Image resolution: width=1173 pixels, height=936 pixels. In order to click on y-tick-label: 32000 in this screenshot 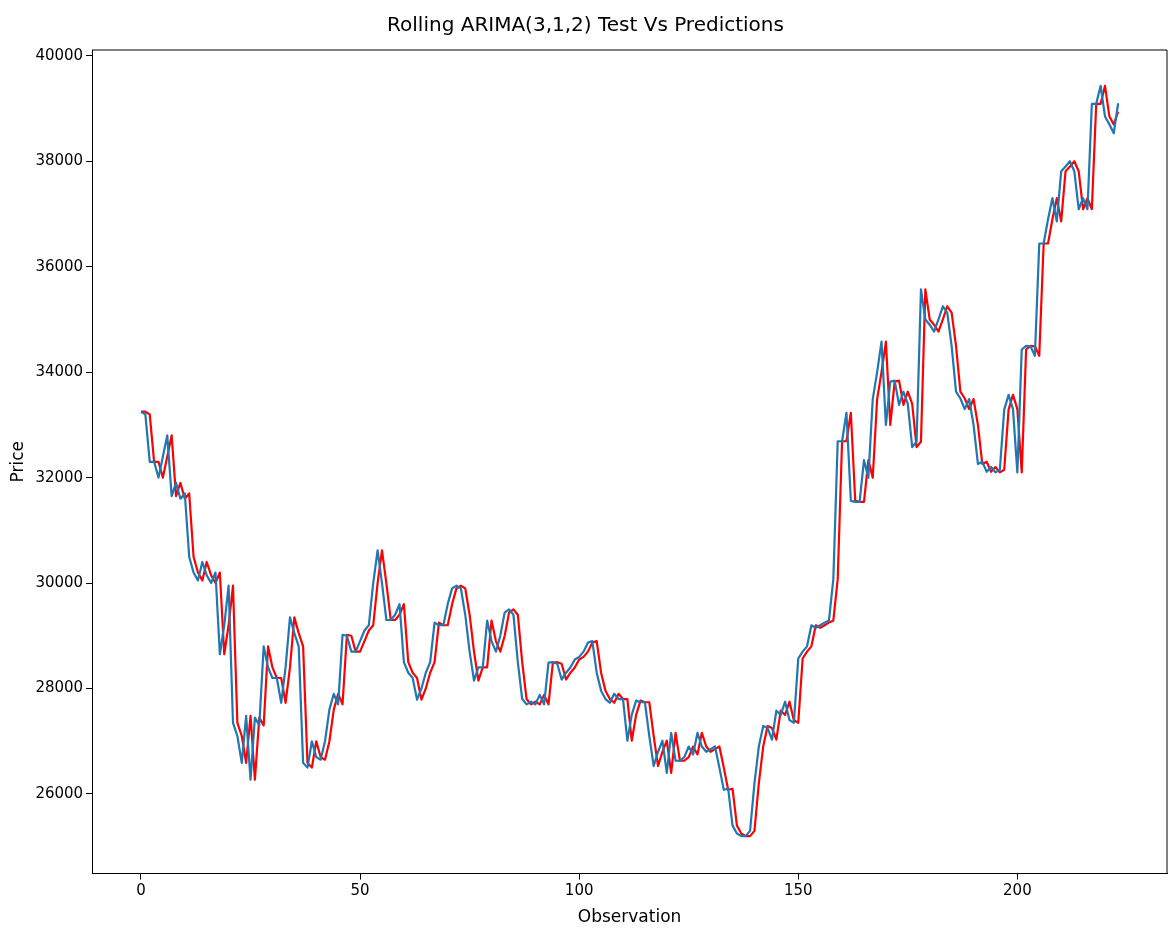, I will do `click(59, 476)`.